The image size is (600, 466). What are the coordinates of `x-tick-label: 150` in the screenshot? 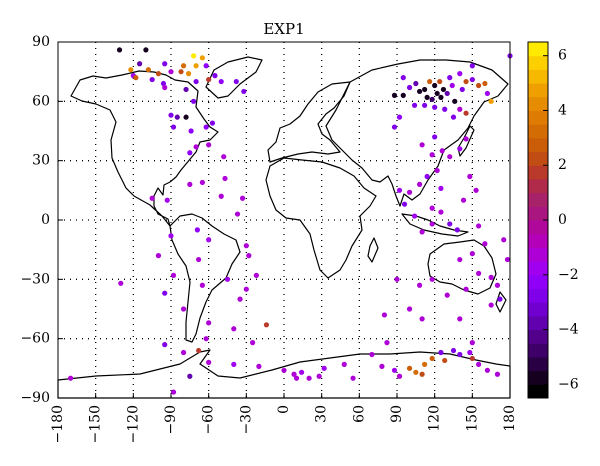 It's located at (472, 418).